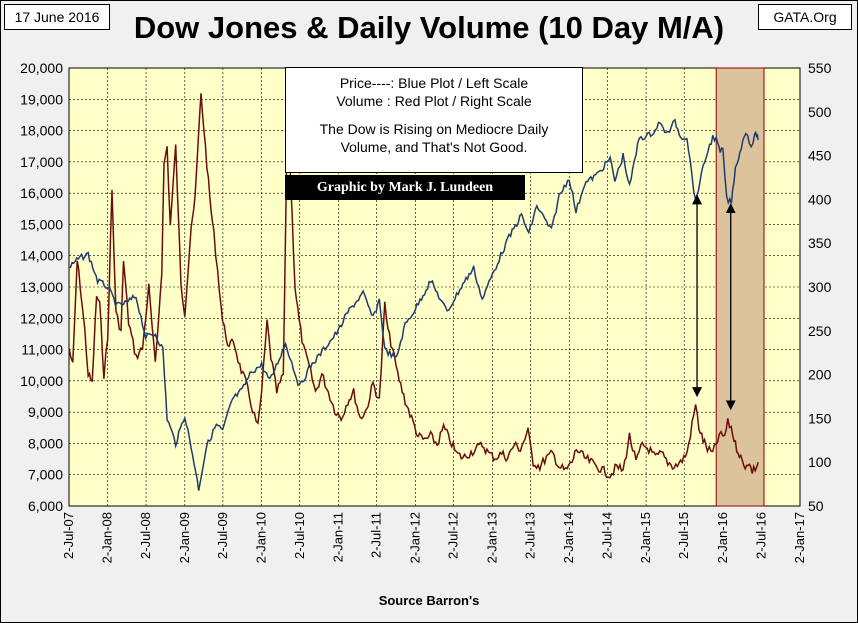  Describe the element at coordinates (434, 147) in the screenshot. I see `legend-note-line2: Volume, and That's Not Good.` at that location.